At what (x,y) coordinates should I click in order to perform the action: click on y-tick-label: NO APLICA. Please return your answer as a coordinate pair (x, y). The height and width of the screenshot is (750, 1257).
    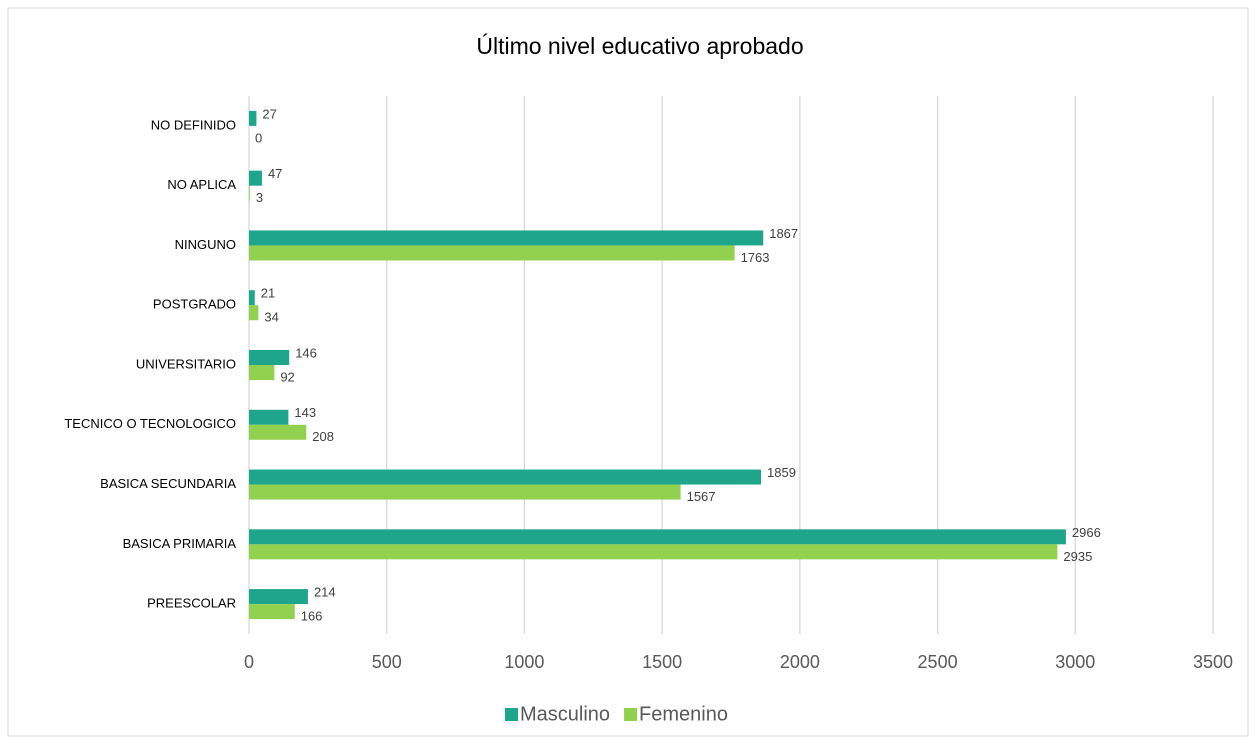
    Looking at the image, I should click on (201, 184).